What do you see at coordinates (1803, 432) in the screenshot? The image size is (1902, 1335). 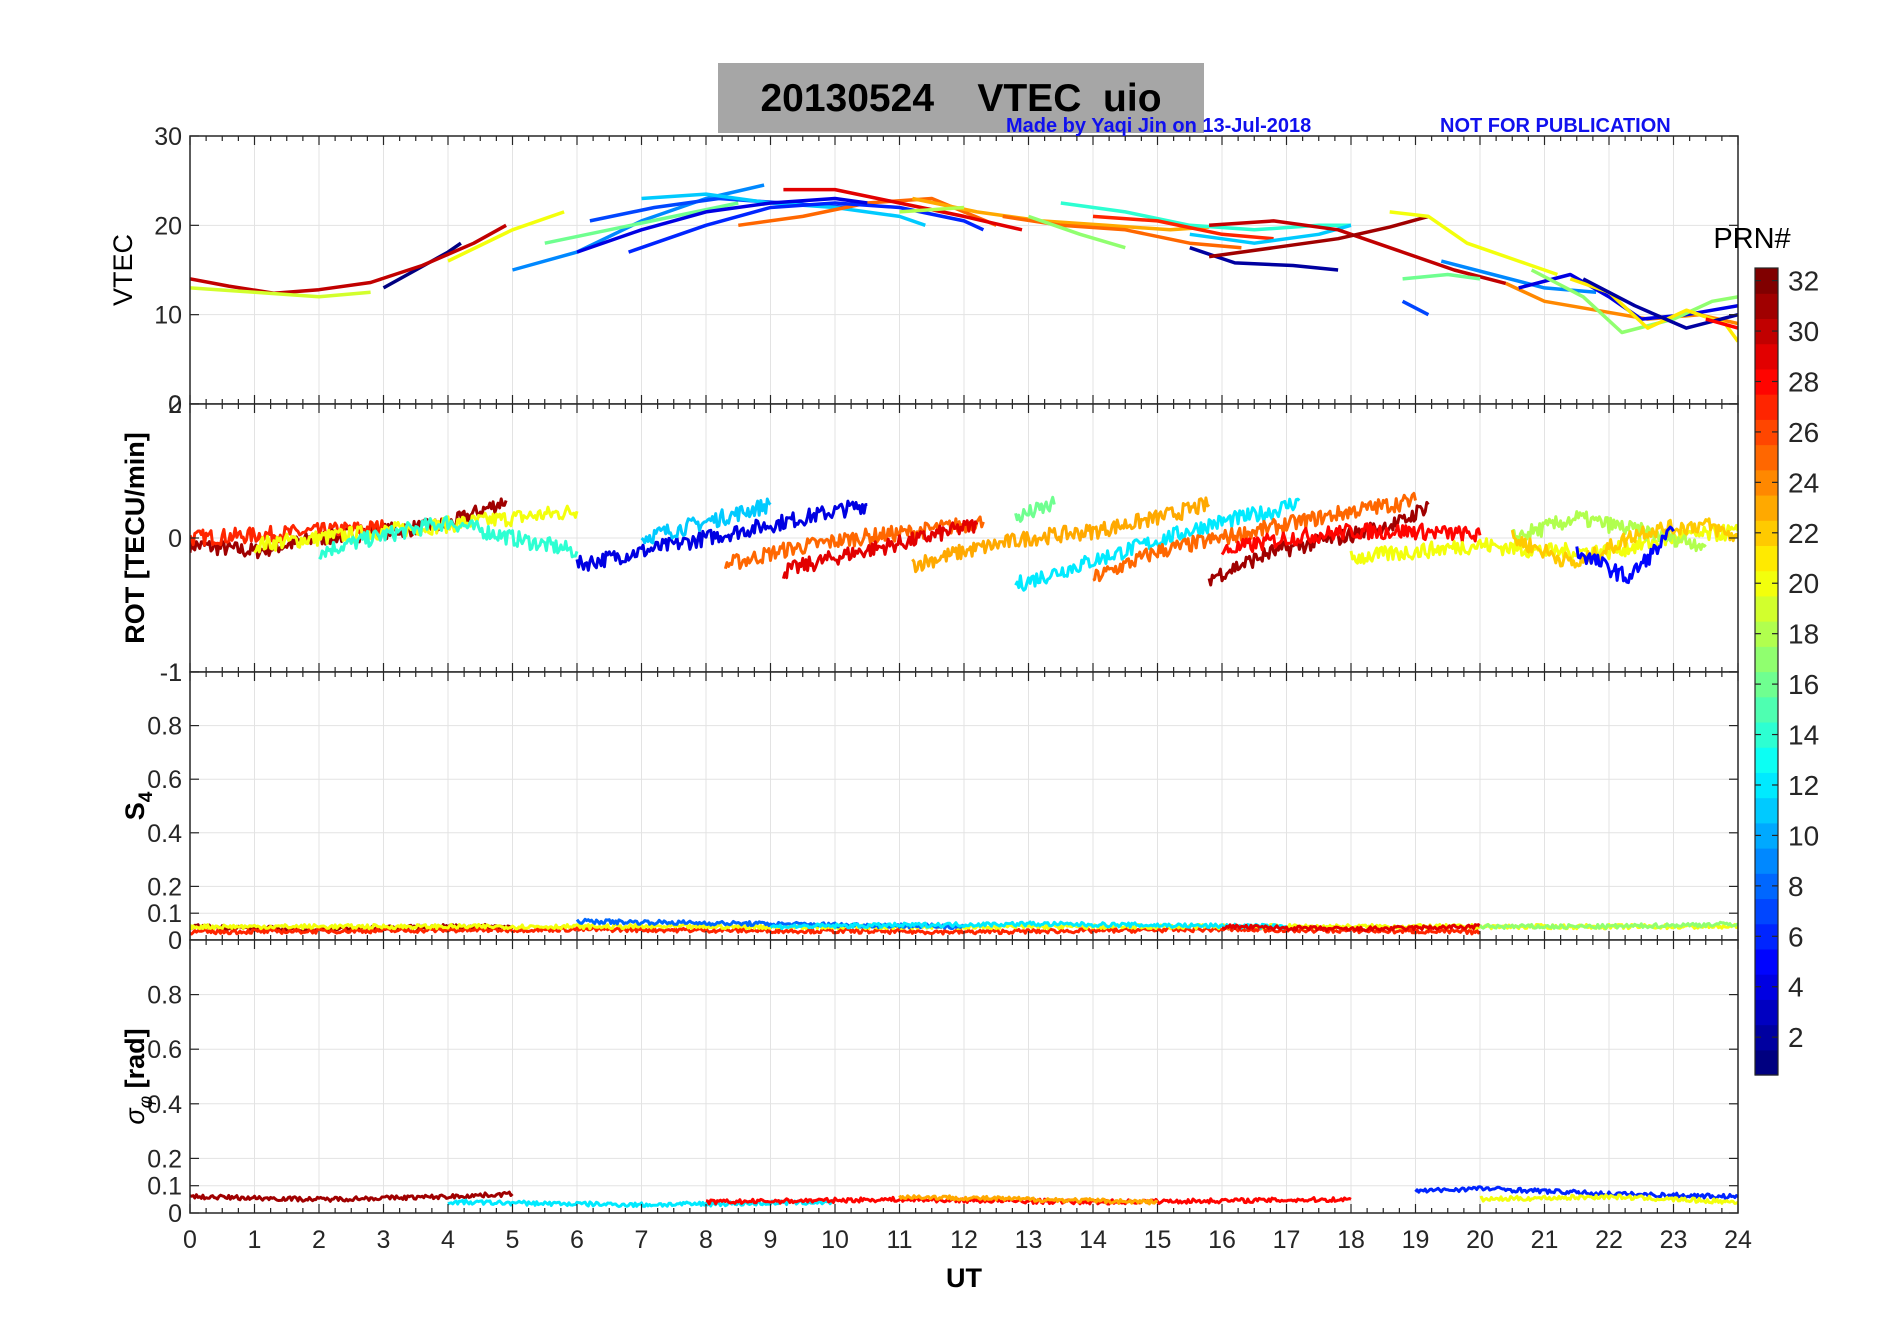 I see `colorbar-tick-label: 26` at bounding box center [1803, 432].